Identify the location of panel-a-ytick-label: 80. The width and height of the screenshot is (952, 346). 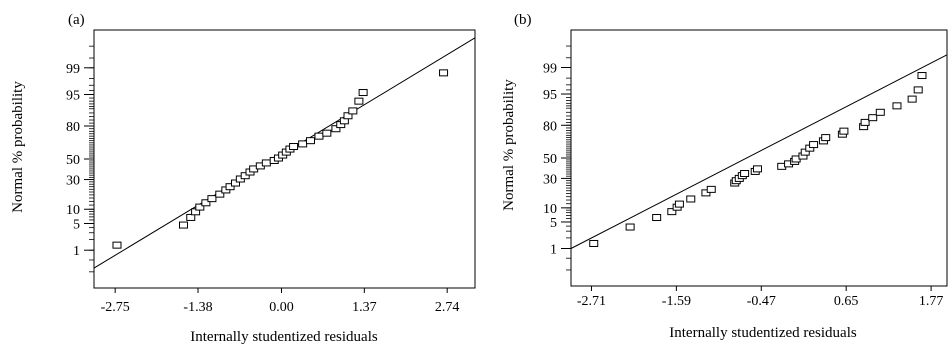
(73, 127).